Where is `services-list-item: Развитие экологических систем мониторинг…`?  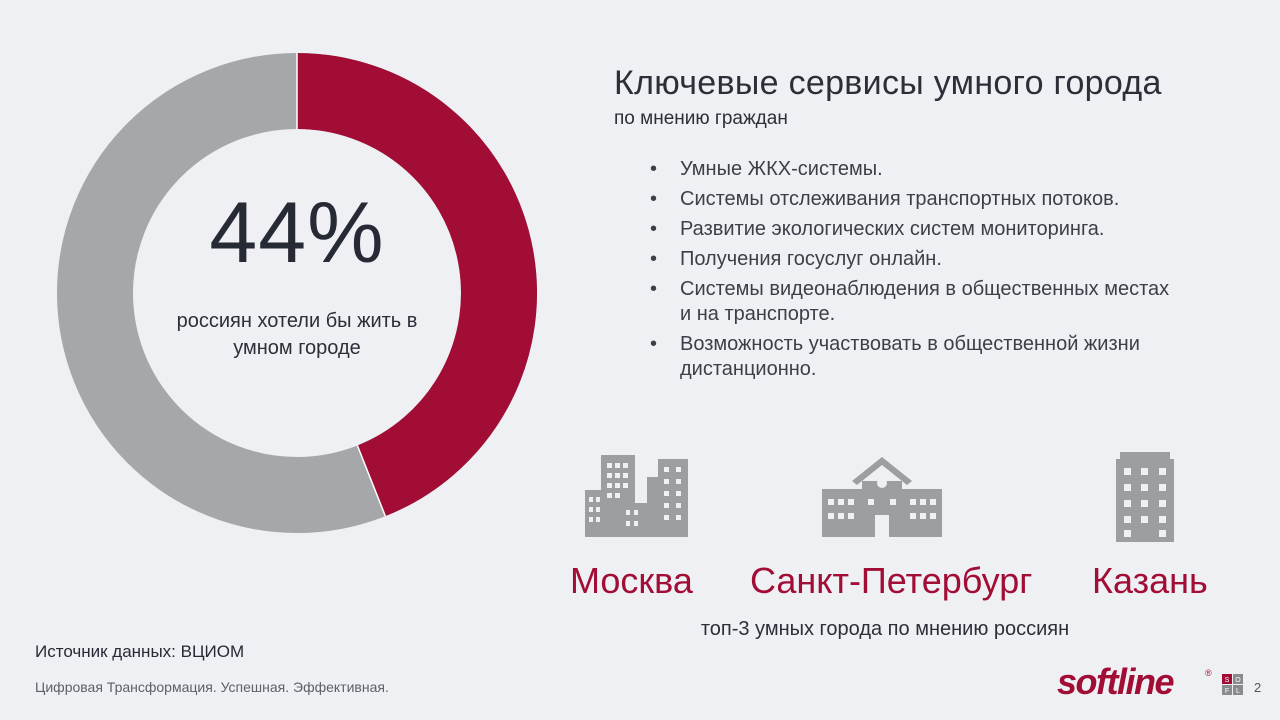
services-list-item: Развитие экологических систем мониторинг… is located at coordinates (910, 229).